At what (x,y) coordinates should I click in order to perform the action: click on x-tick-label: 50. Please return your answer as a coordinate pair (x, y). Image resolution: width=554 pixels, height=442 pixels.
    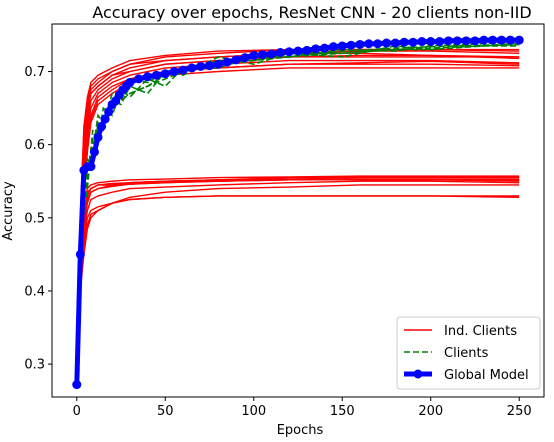
    Looking at the image, I should click on (165, 411).